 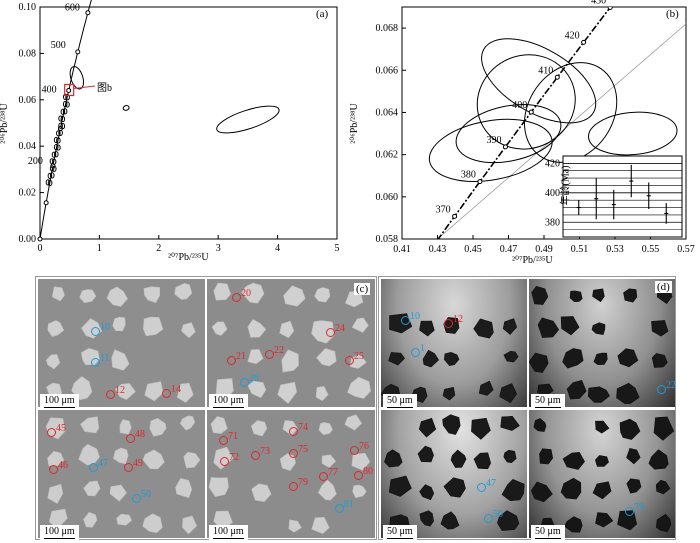 I want to click on panel-c-q2: 20 24 21 22 25 26, so click(x=291, y=343).